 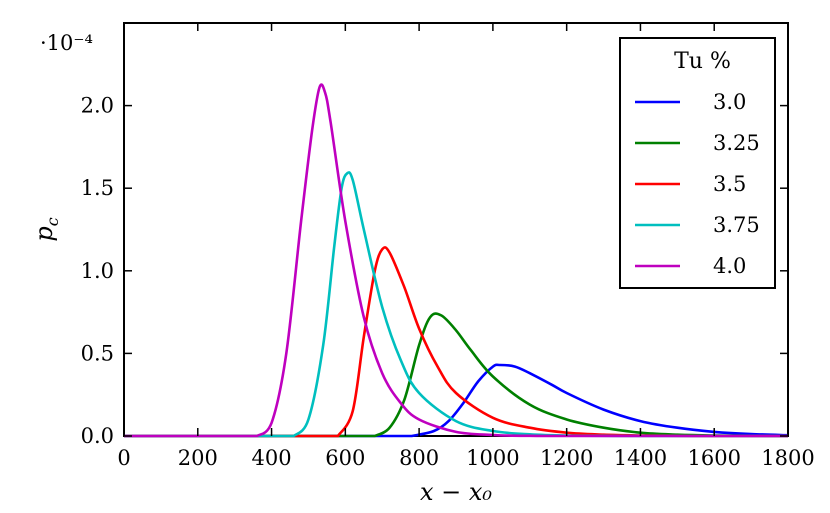 I want to click on x-tick-label: 1400, so click(x=640, y=458).